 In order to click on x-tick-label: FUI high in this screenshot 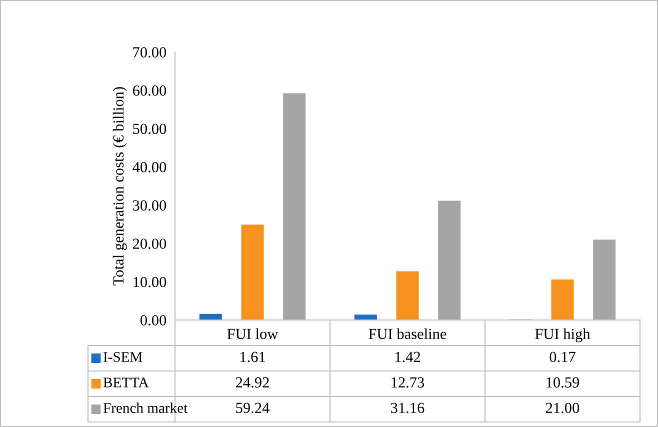, I will do `click(562, 335)`.